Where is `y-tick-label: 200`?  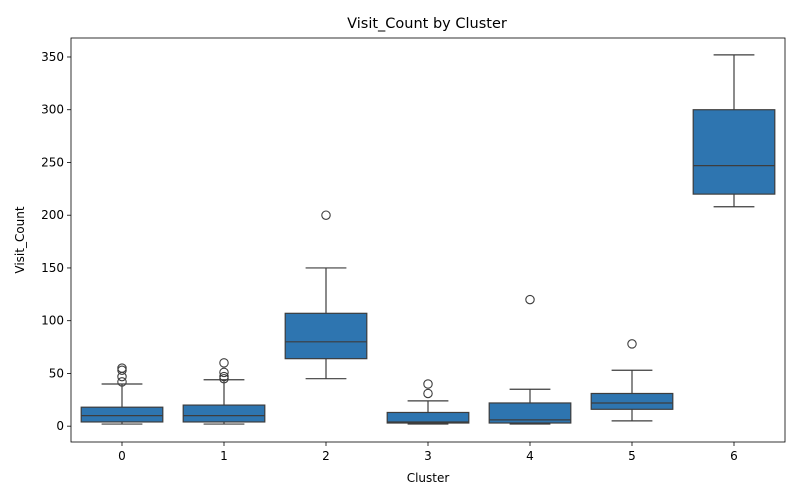 y-tick-label: 200 is located at coordinates (52, 215).